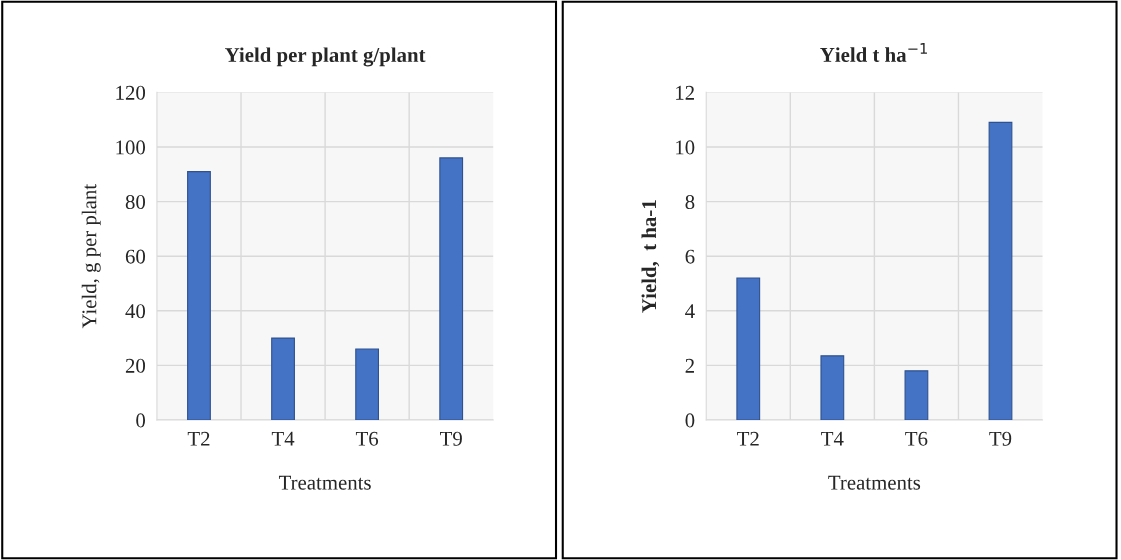 The width and height of the screenshot is (1121, 560). Describe the element at coordinates (135, 311) in the screenshot. I see `y-tick-label: 40` at that location.